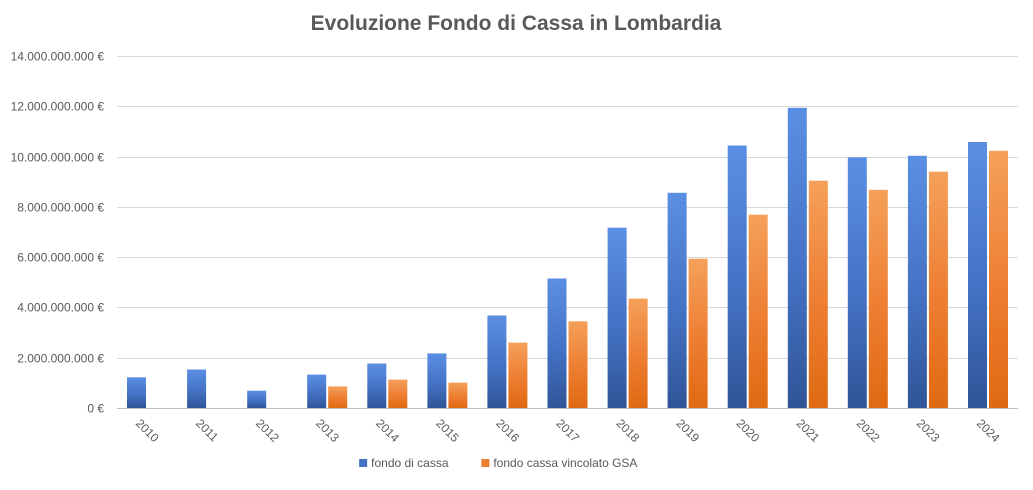 The image size is (1033, 490). What do you see at coordinates (410, 463) in the screenshot?
I see `legend-label-fondo-di-cassa: fondo di cassa` at bounding box center [410, 463].